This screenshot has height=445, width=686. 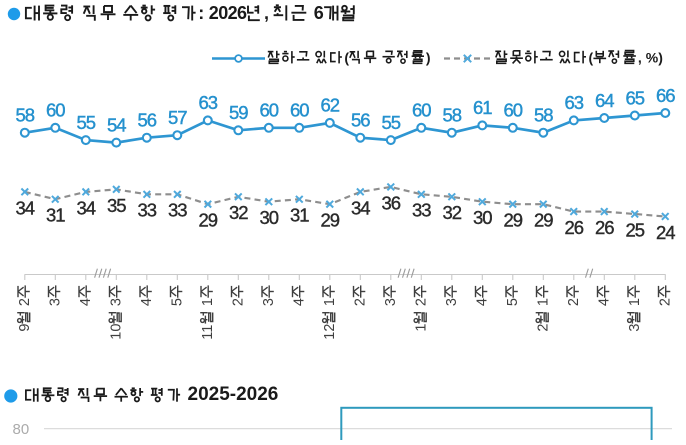 What do you see at coordinates (635, 97) in the screenshot?
I see `svg-text: 65` at bounding box center [635, 97].